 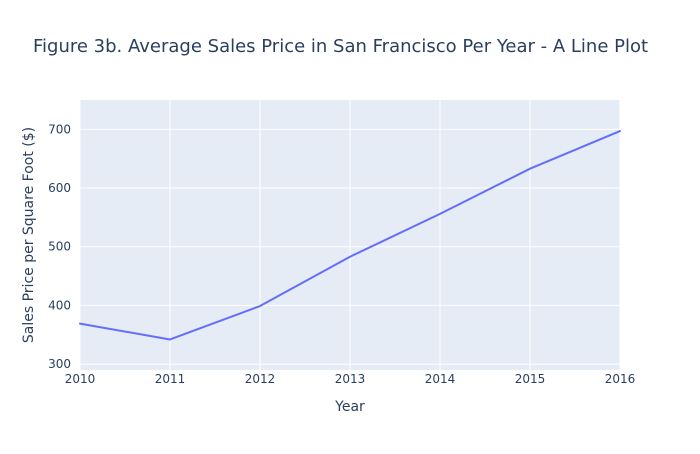 I want to click on y-tick-labels: 300 400 500 600 700, so click(x=59, y=246).